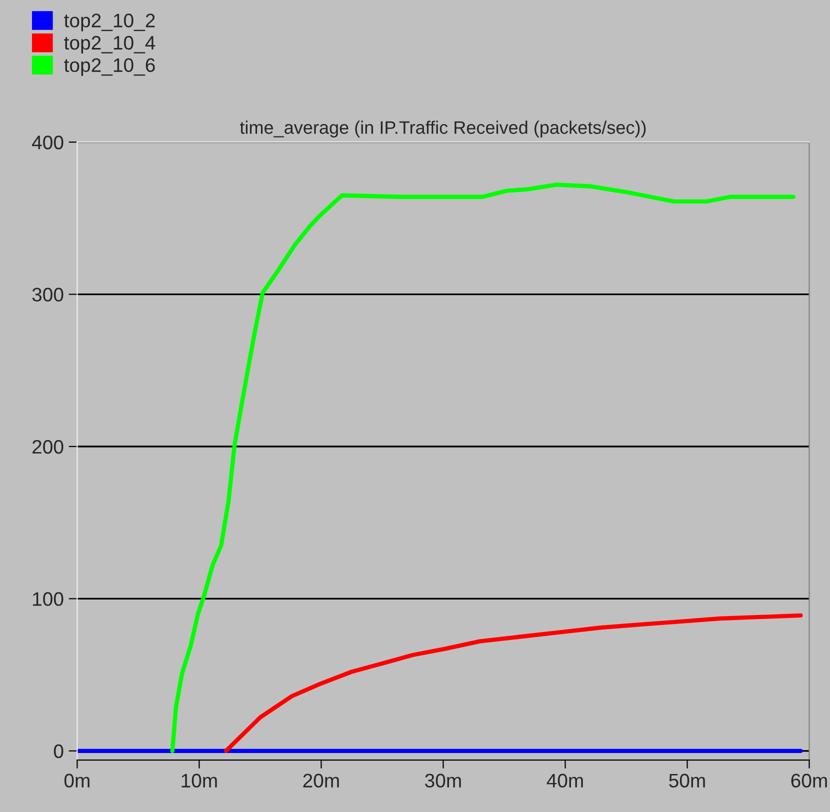  I want to click on x-tick-label: 60m, so click(809, 781).